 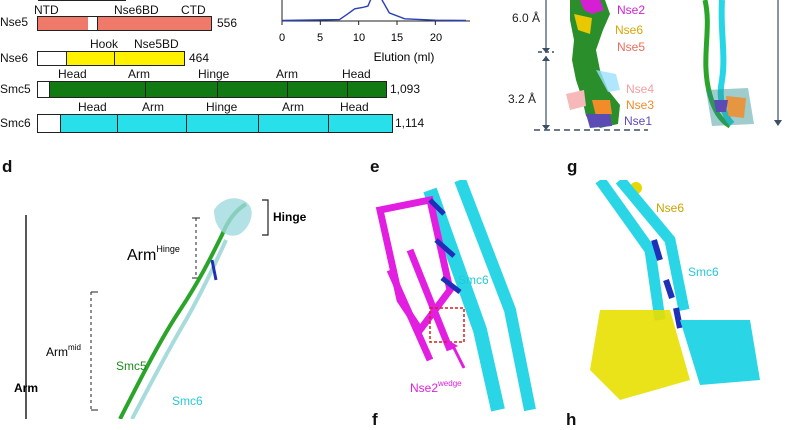 I want to click on chart-tick-label-5: 5, so click(x=320, y=38).